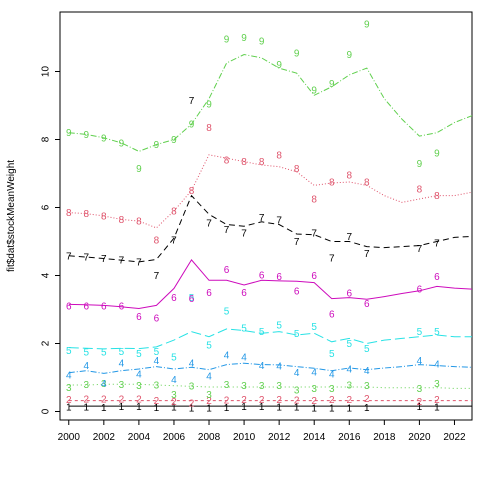 Image resolution: width=480 pixels, height=480 pixels. I want to click on x-tick-label: 2000, so click(69, 437).